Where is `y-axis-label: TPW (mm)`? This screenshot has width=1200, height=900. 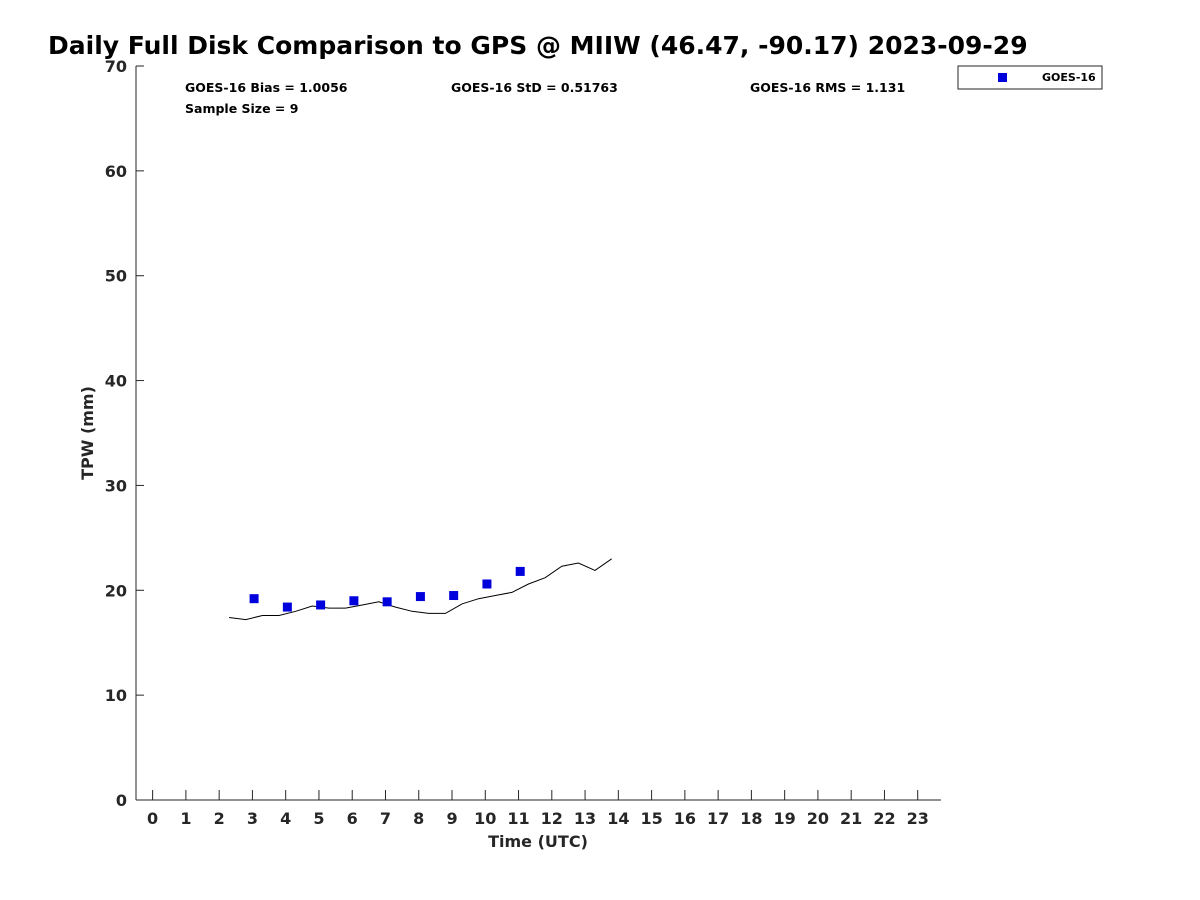
y-axis-label: TPW (mm) is located at coordinates (87, 433).